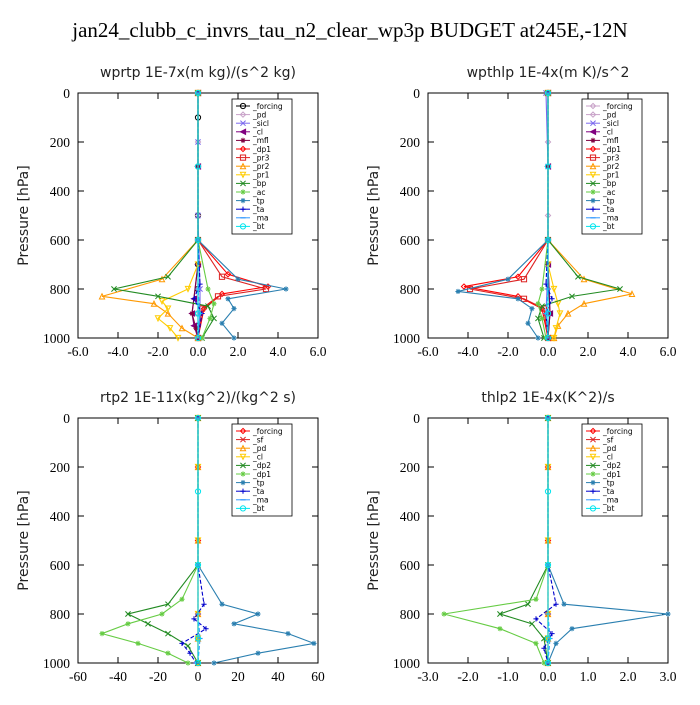 Image resolution: width=700 pixels, height=705 pixels. Describe the element at coordinates (610, 500) in the screenshot. I see `legend-label-ma: _ma` at that location.